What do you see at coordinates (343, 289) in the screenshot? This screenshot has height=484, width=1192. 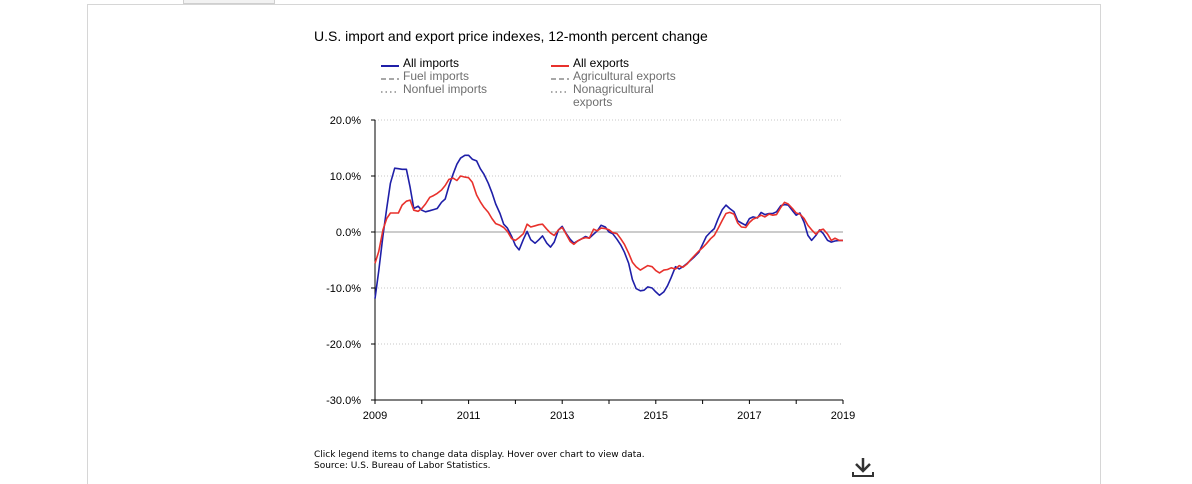 I see `y-tick-label: -10.0%` at bounding box center [343, 289].